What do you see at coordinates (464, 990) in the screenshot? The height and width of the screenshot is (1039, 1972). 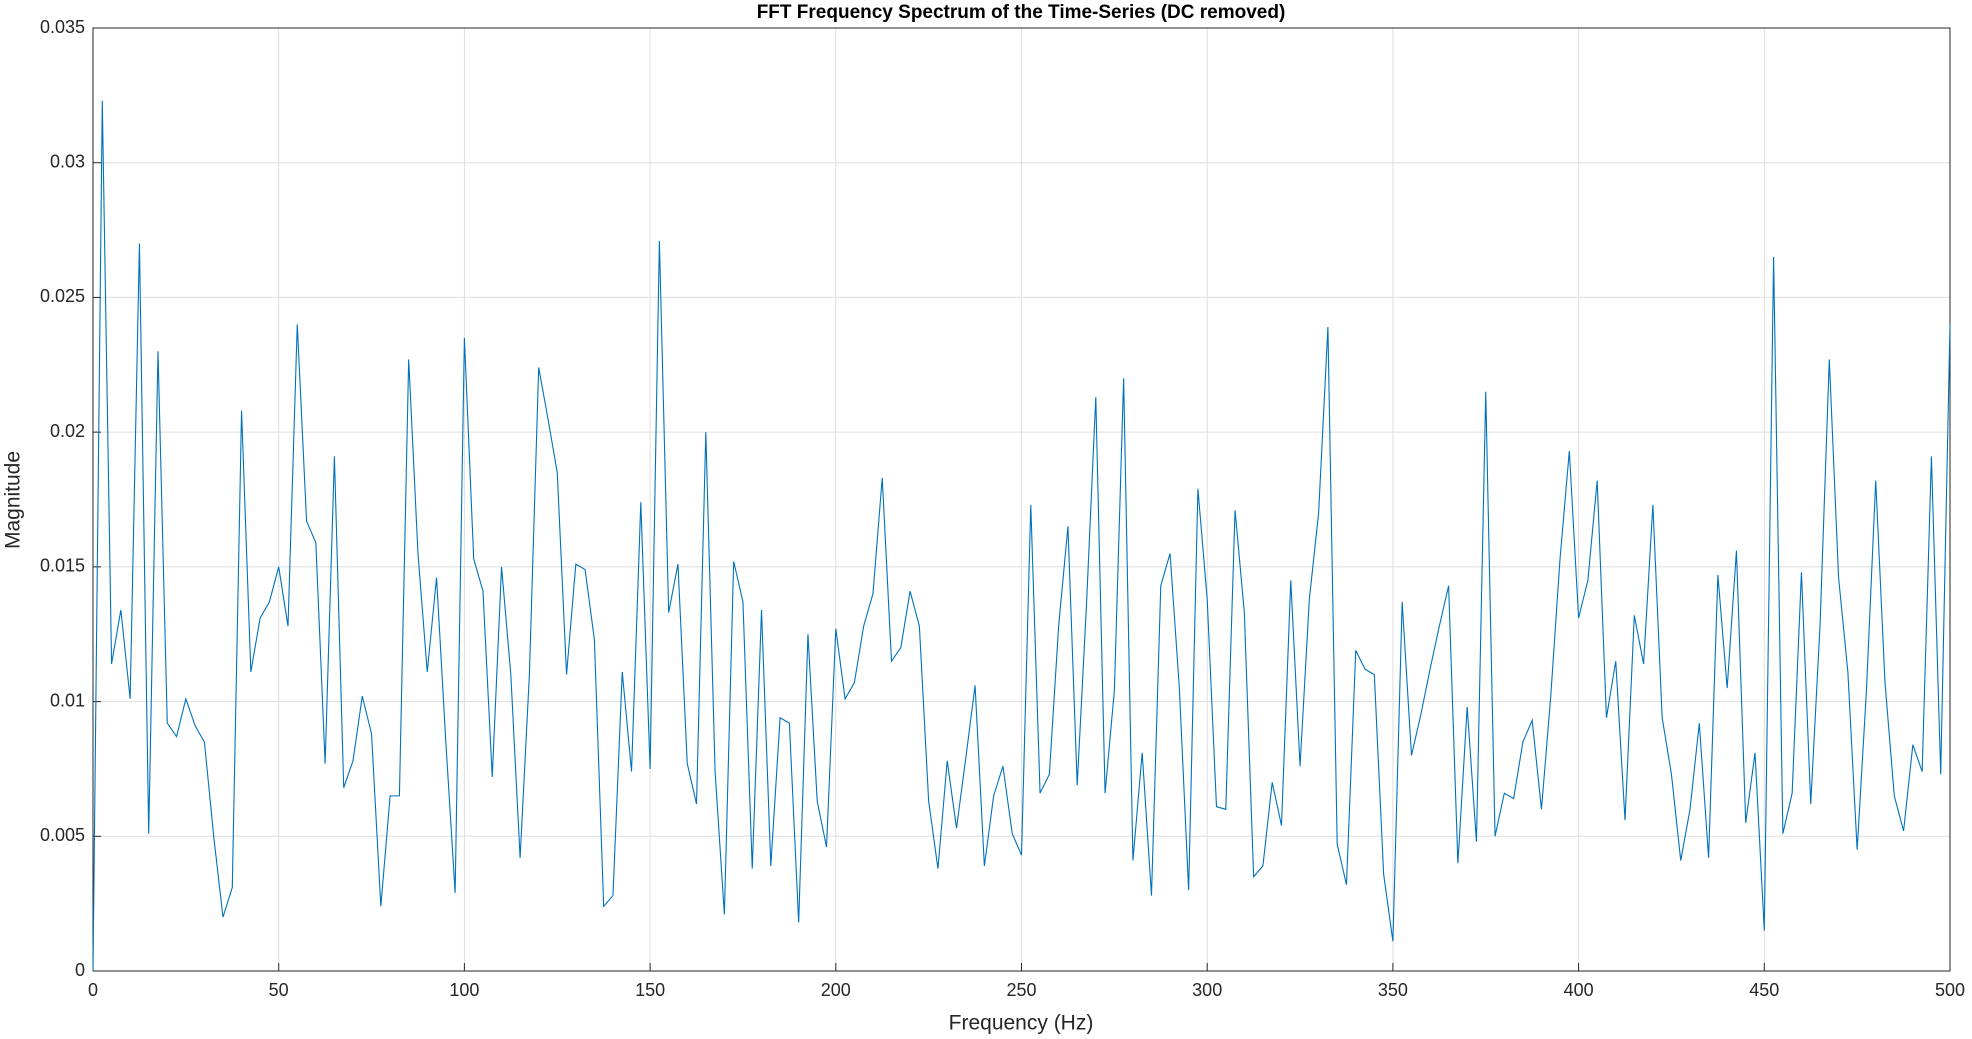 I see `x-tick-label: 100` at bounding box center [464, 990].